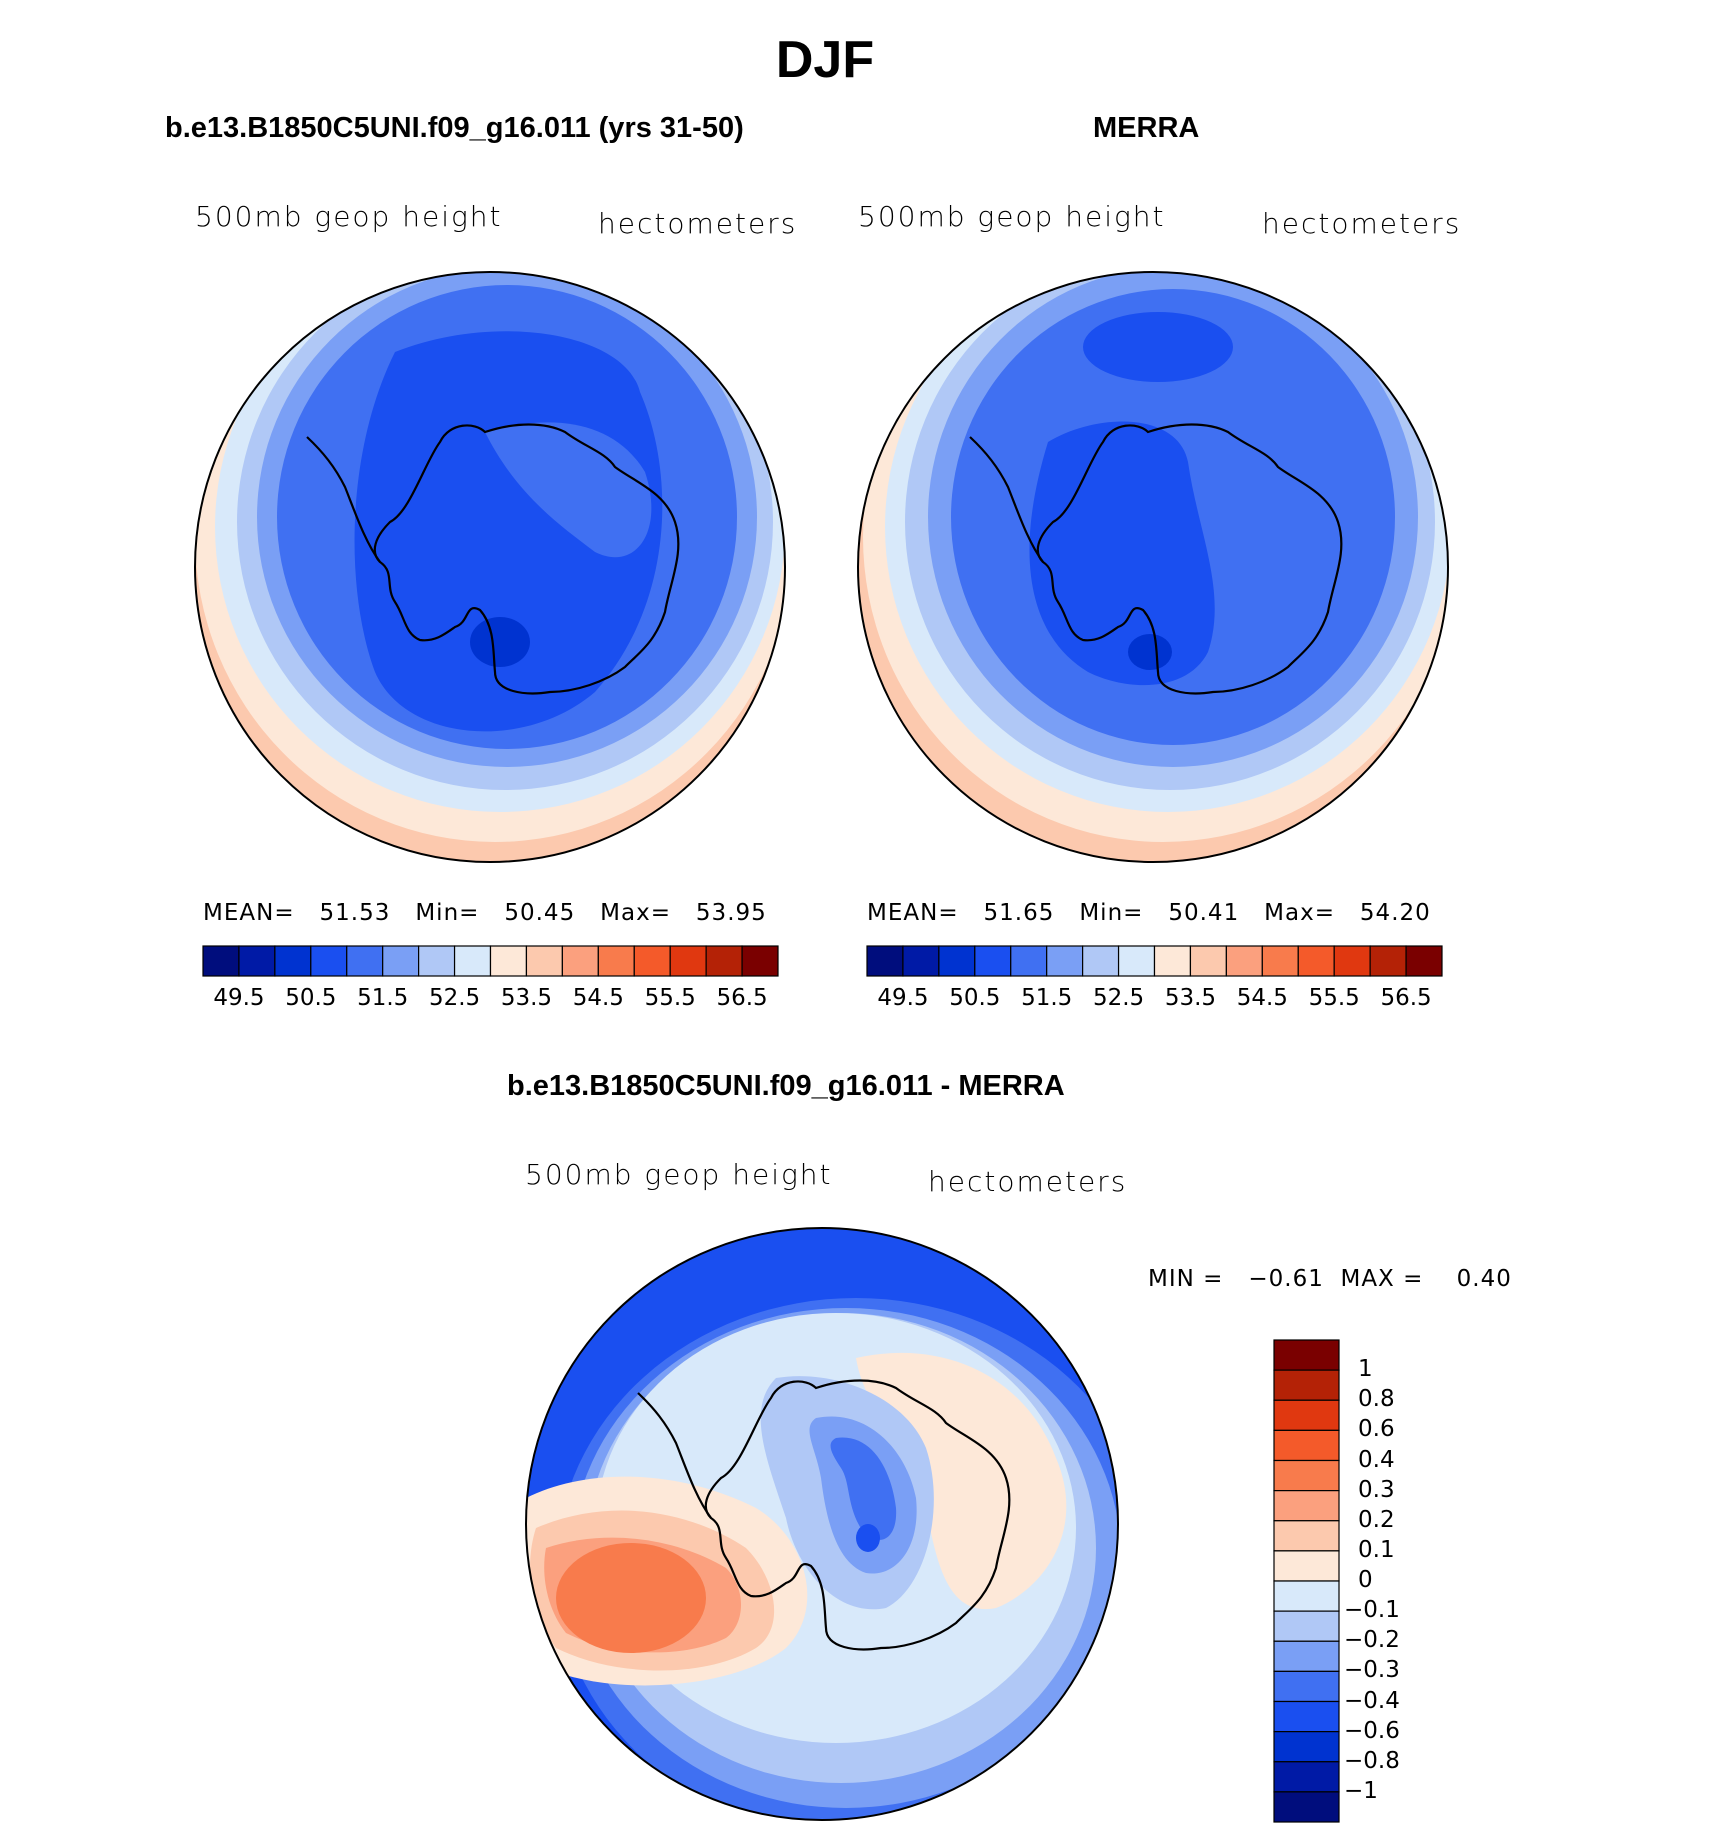 This screenshot has width=1710, height=1839. What do you see at coordinates (1372, 1670) in the screenshot?
I see `diff-colorbar-tick-label: −0.3` at bounding box center [1372, 1670].